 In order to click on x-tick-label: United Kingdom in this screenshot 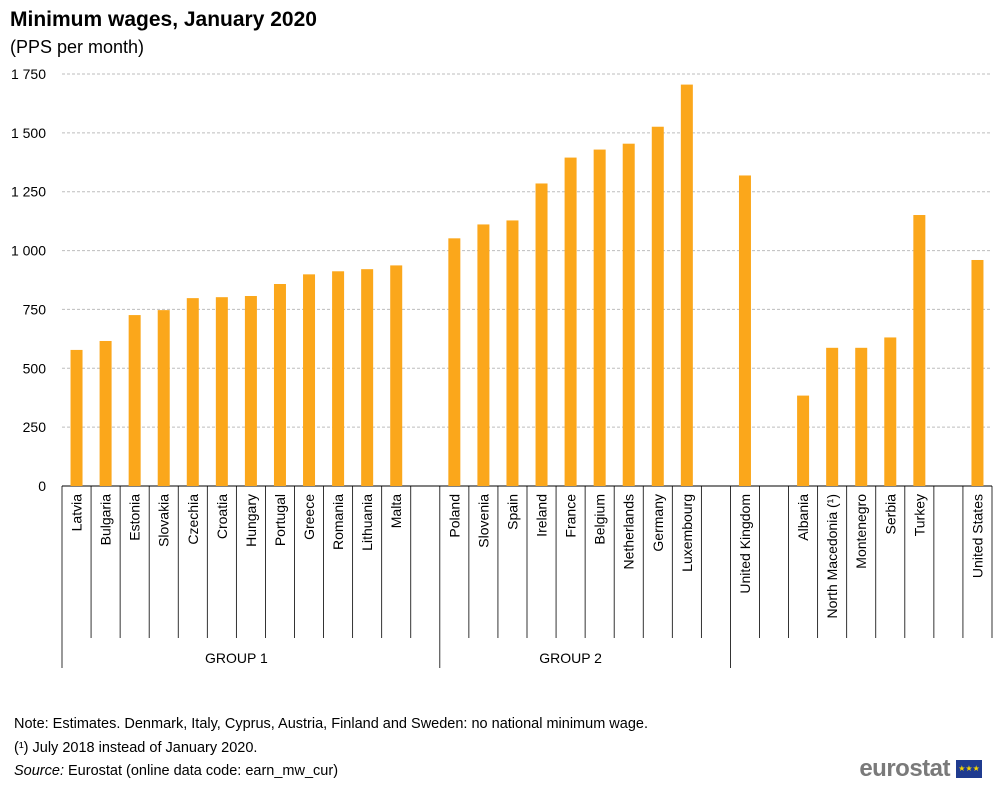, I will do `click(745, 544)`.